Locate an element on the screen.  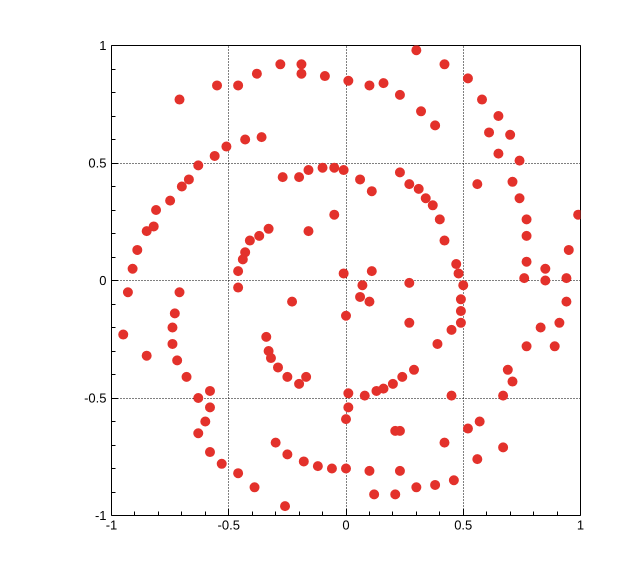
x-tick-label: 0 is located at coordinates (346, 525).